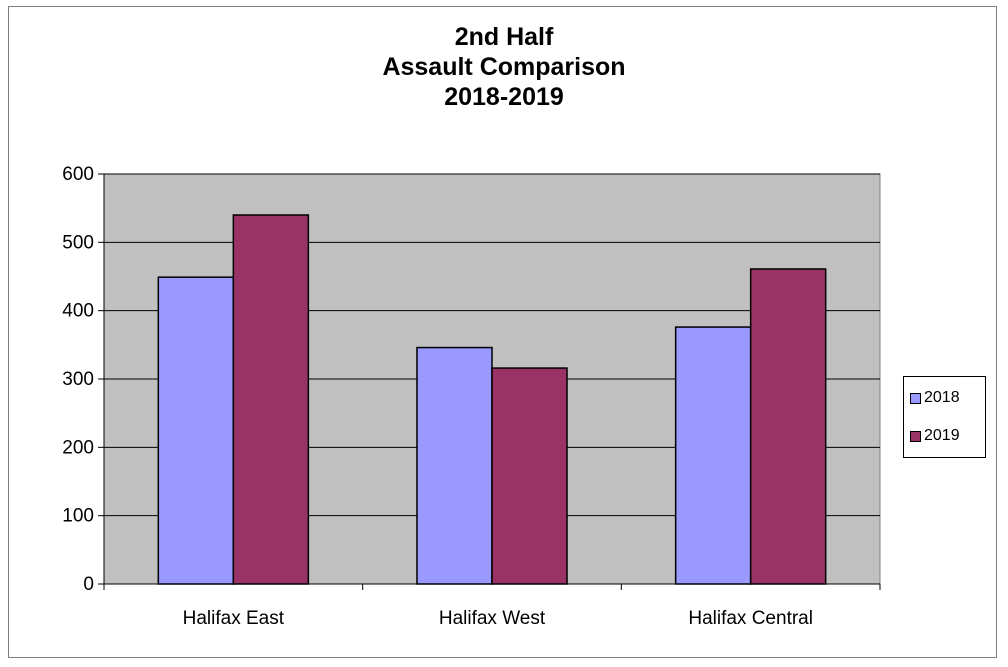 This screenshot has width=1008, height=667. What do you see at coordinates (78, 242) in the screenshot?
I see `y-tick-label-500: 500` at bounding box center [78, 242].